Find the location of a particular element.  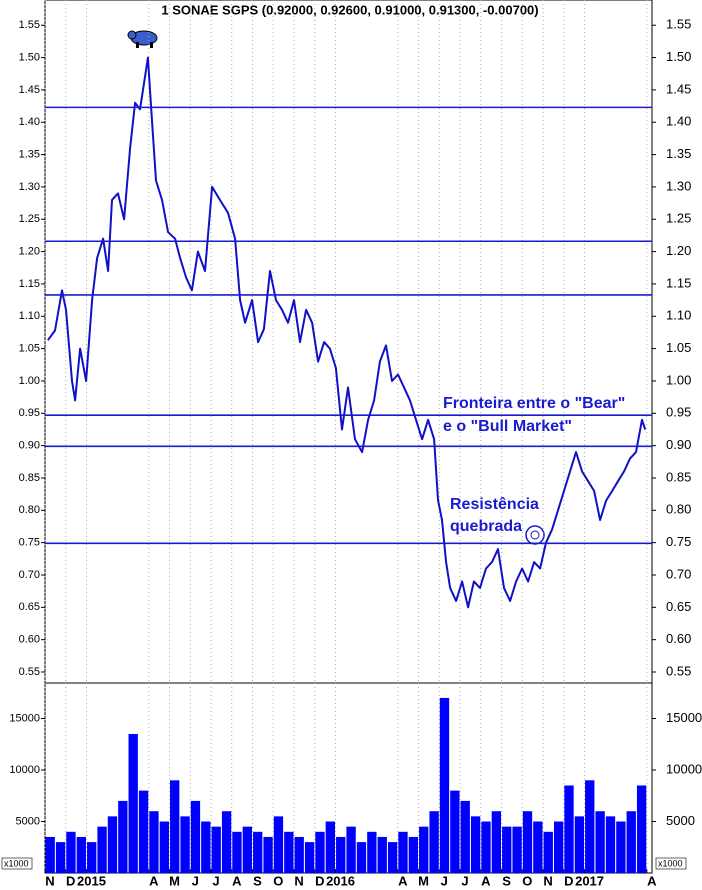

y-tick-label: 10000 is located at coordinates (24, 770).